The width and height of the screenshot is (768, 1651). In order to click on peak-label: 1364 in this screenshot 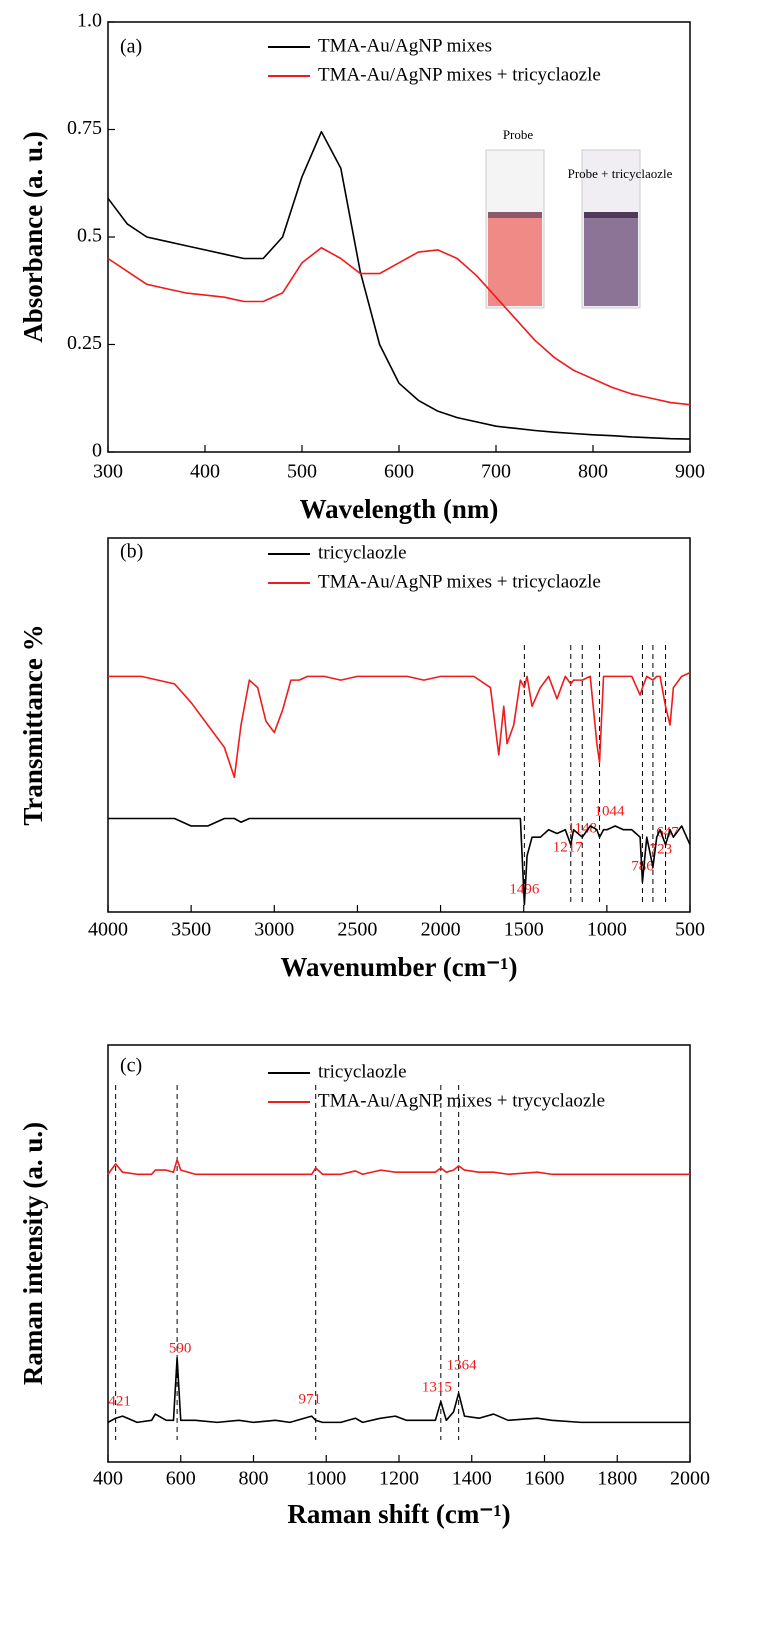, I will do `click(462, 1365)`.